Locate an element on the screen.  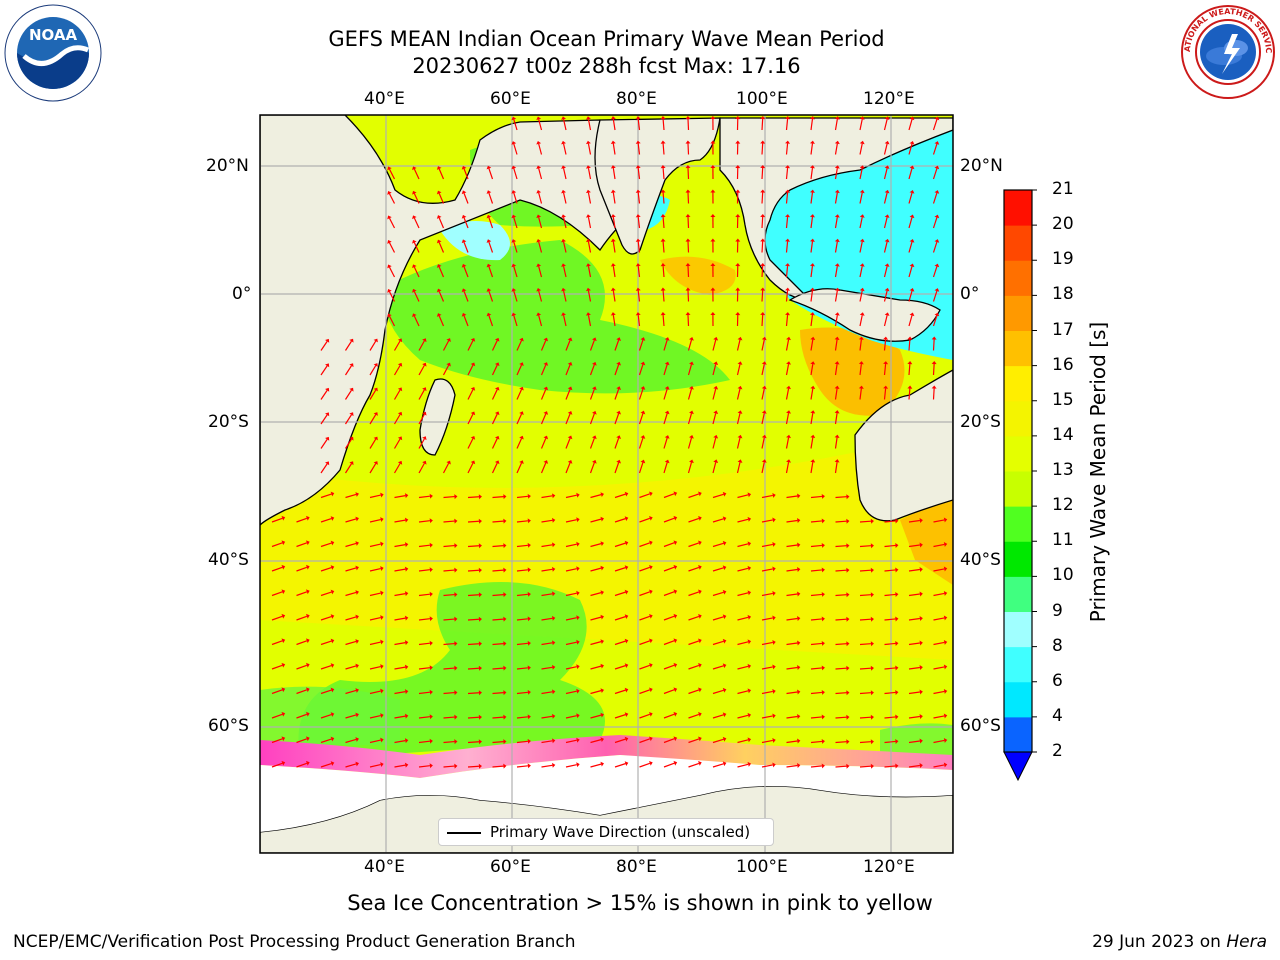
colorbar-level-label-18: 18 is located at coordinates (1063, 294).